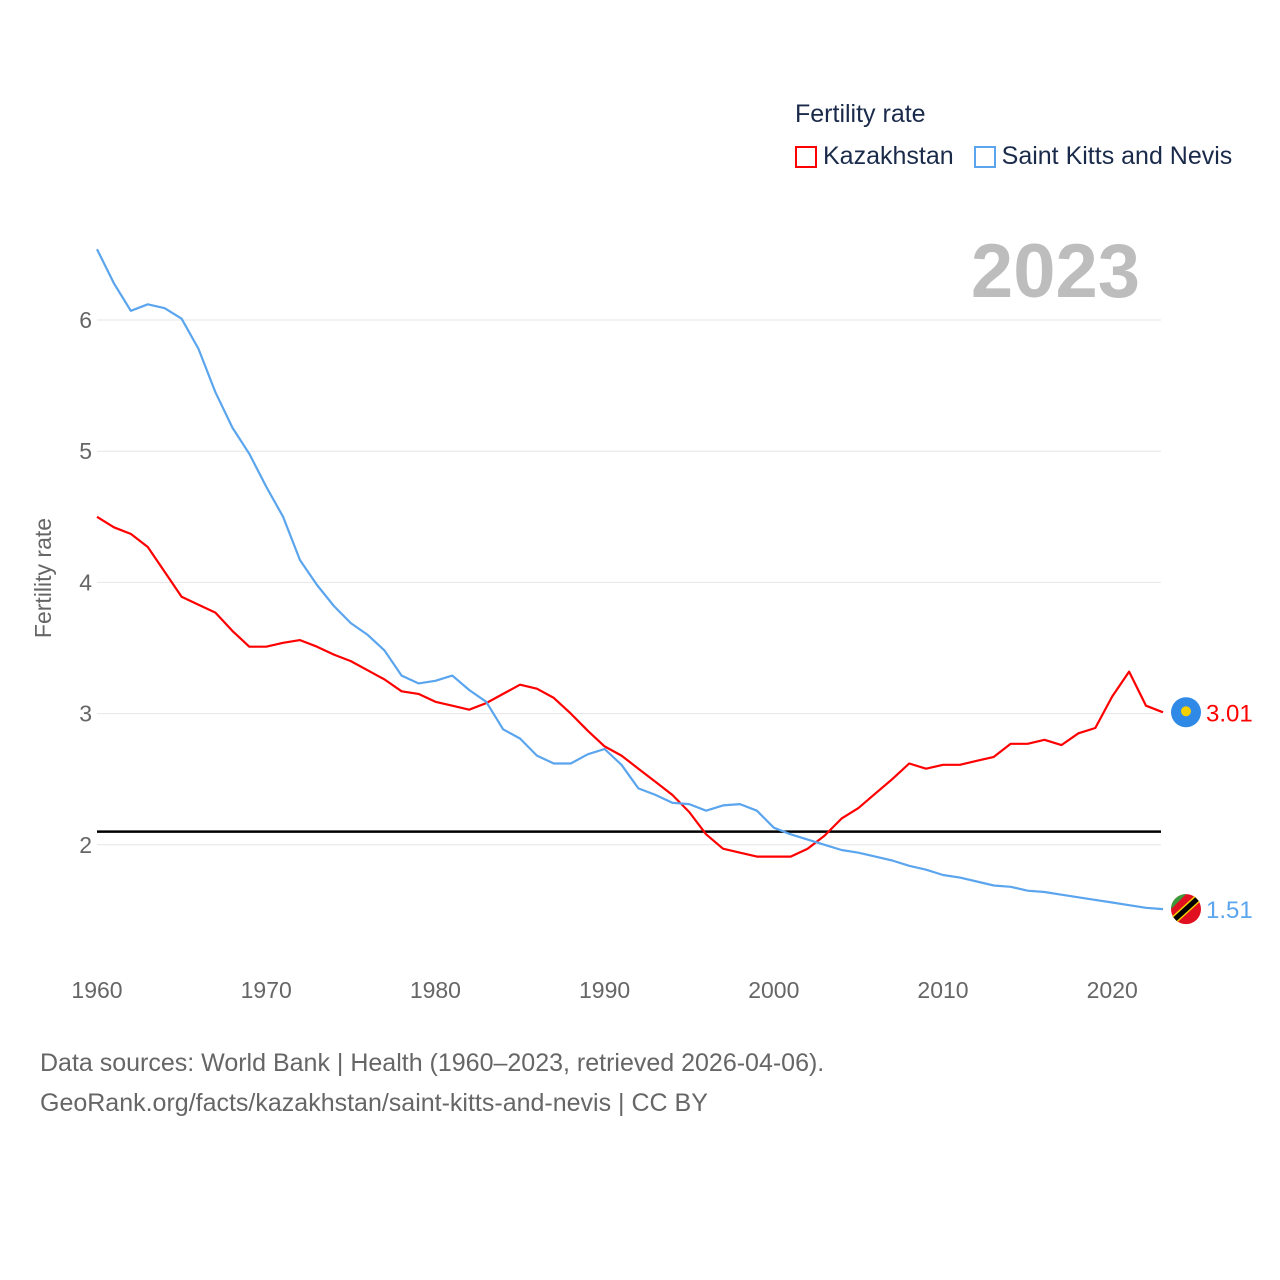  I want to click on legend-item-saint-kitts-and-nevis: Saint Kitts and Nevis, so click(1103, 156).